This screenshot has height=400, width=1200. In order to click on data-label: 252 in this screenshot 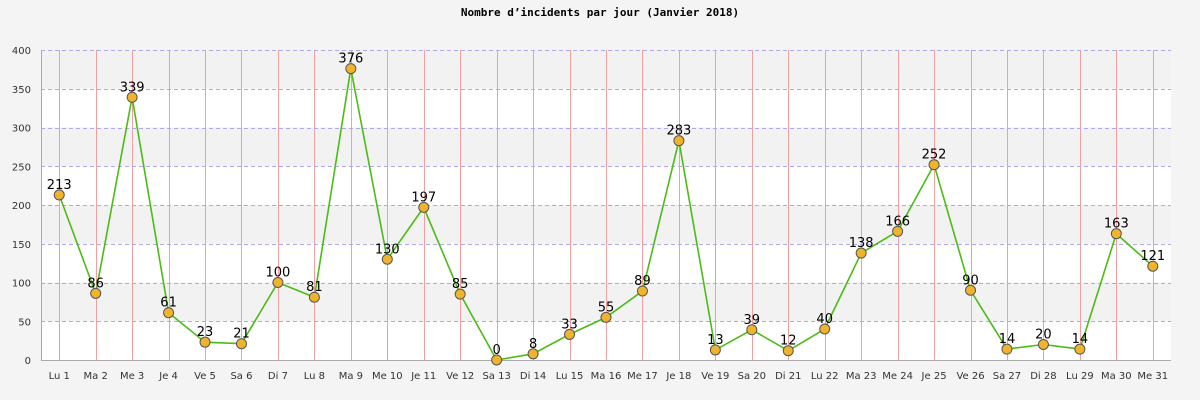, I will do `click(934, 155)`.